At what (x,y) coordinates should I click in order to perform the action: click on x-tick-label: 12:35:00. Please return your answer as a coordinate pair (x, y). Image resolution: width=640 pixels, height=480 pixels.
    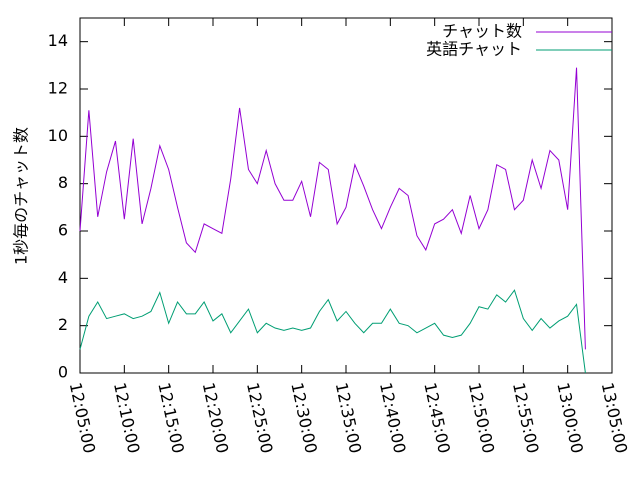
    Looking at the image, I should click on (349, 418).